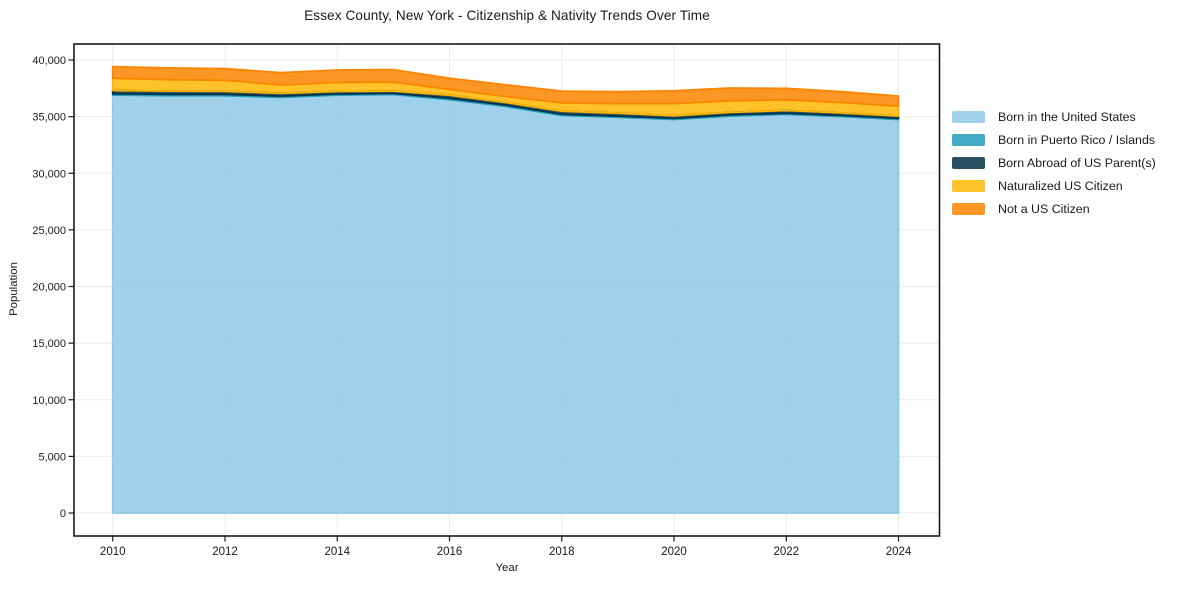 Image resolution: width=1189 pixels, height=590 pixels. I want to click on x-tick-label: 2020, so click(674, 552).